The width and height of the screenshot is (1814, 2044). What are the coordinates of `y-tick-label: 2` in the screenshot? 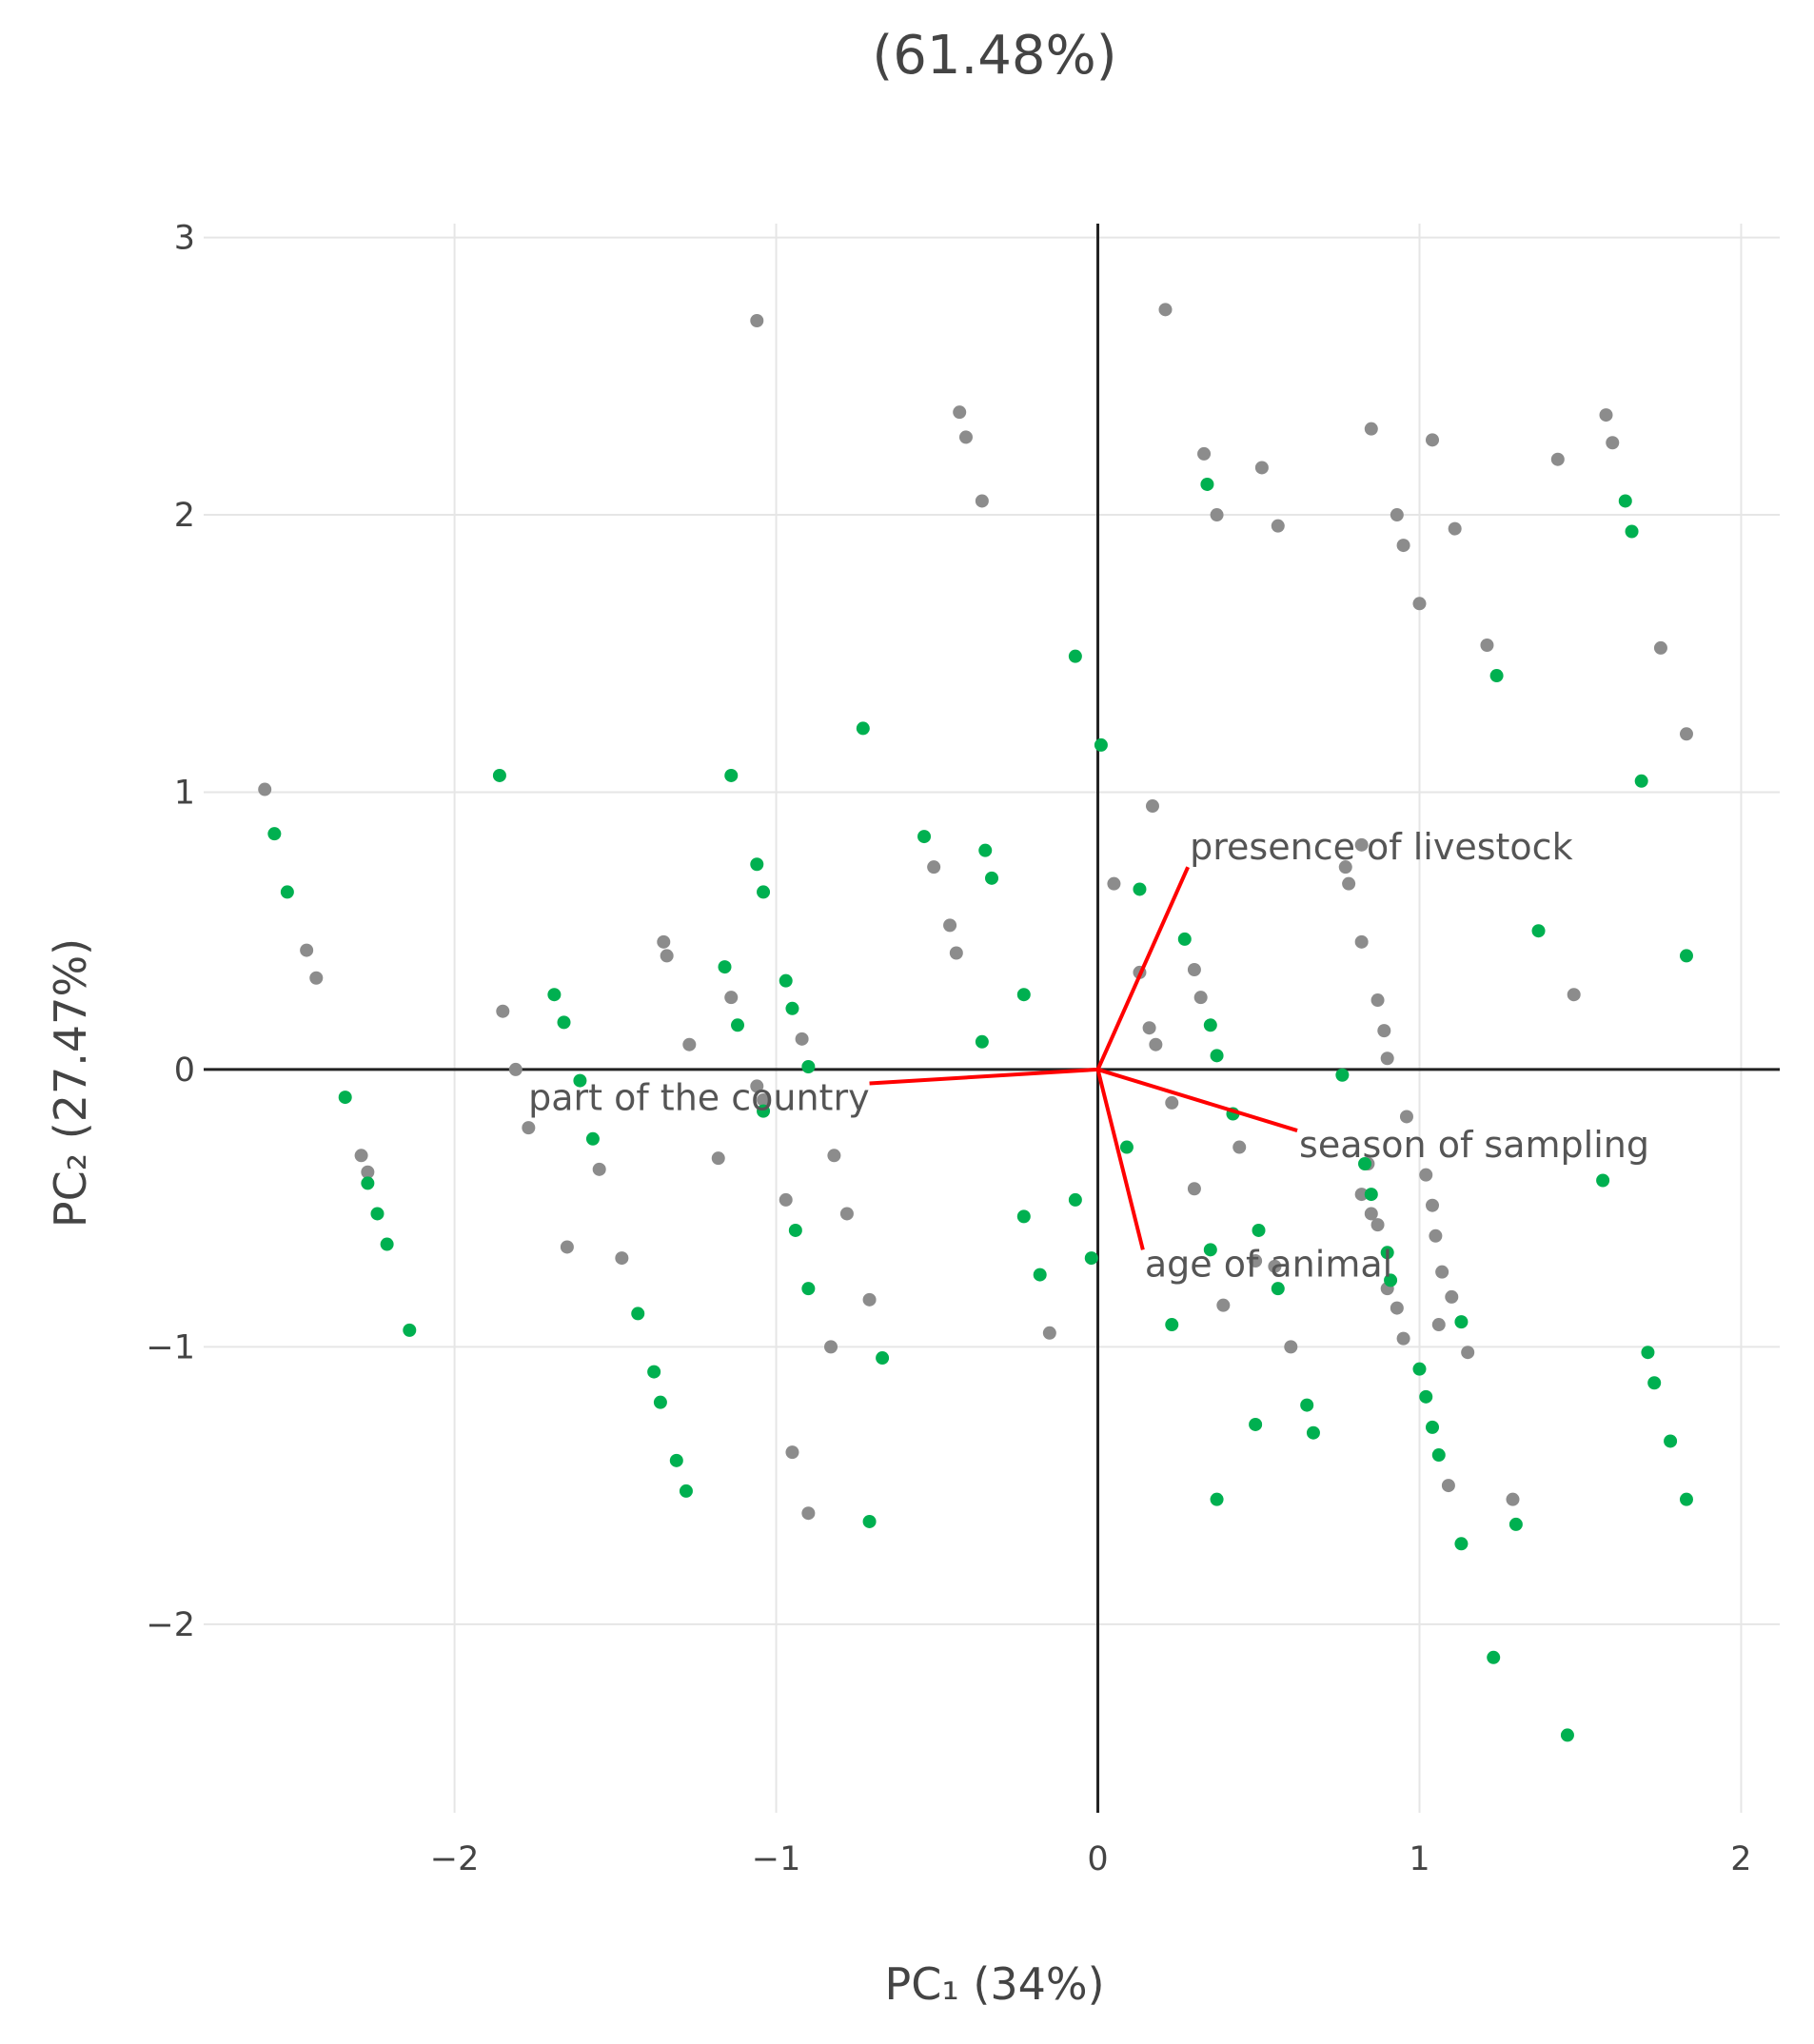 It's located at (184, 516).